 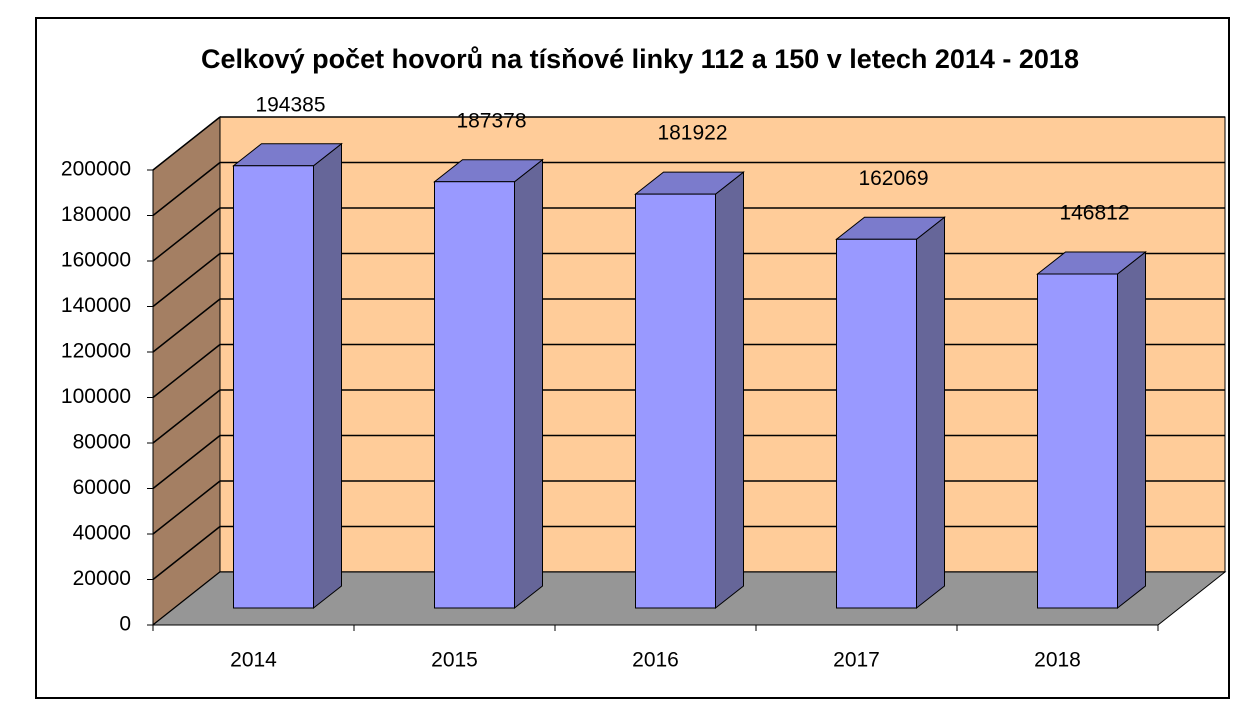 I want to click on x-tick-label: 2015, so click(x=454, y=660).